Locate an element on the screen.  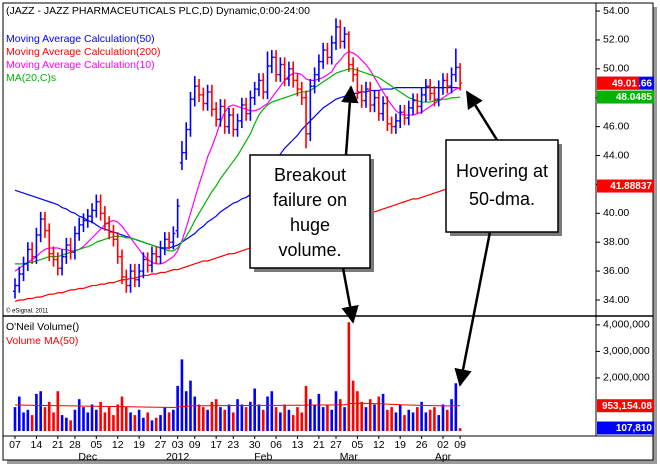
x-tick-label: 02 is located at coordinates (443, 445).